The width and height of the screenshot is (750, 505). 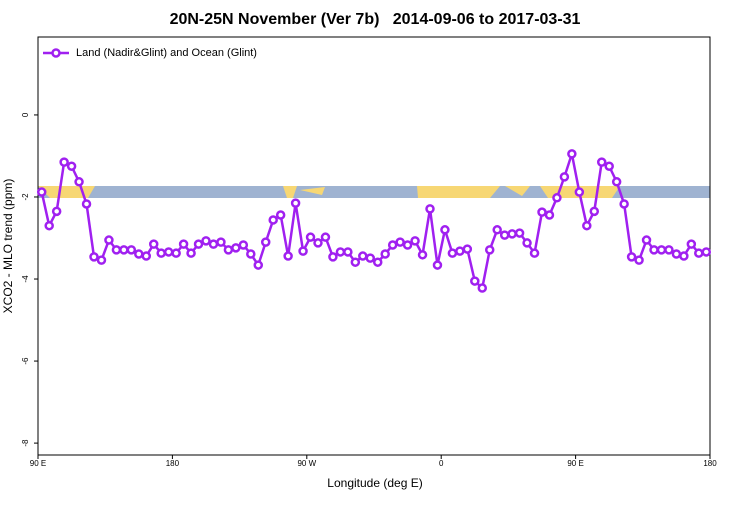 What do you see at coordinates (306, 463) in the screenshot?
I see `x-tick-label: 90 W` at bounding box center [306, 463].